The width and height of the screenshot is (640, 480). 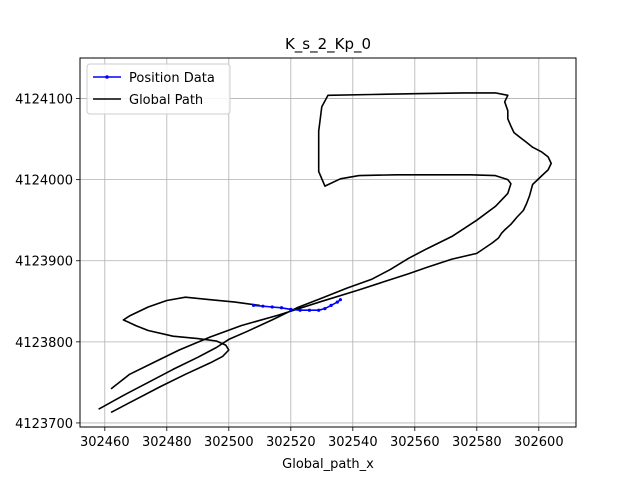 I want to click on y-tick-label: 4124100, so click(x=44, y=100).